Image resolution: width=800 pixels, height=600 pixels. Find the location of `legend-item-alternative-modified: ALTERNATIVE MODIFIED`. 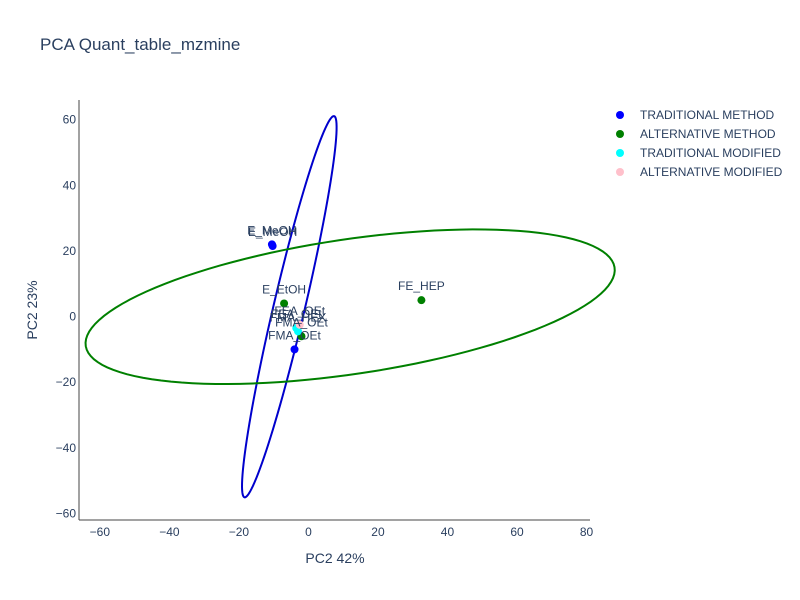

legend-item-alternative-modified: ALTERNATIVE MODIFIED is located at coordinates (699, 172).